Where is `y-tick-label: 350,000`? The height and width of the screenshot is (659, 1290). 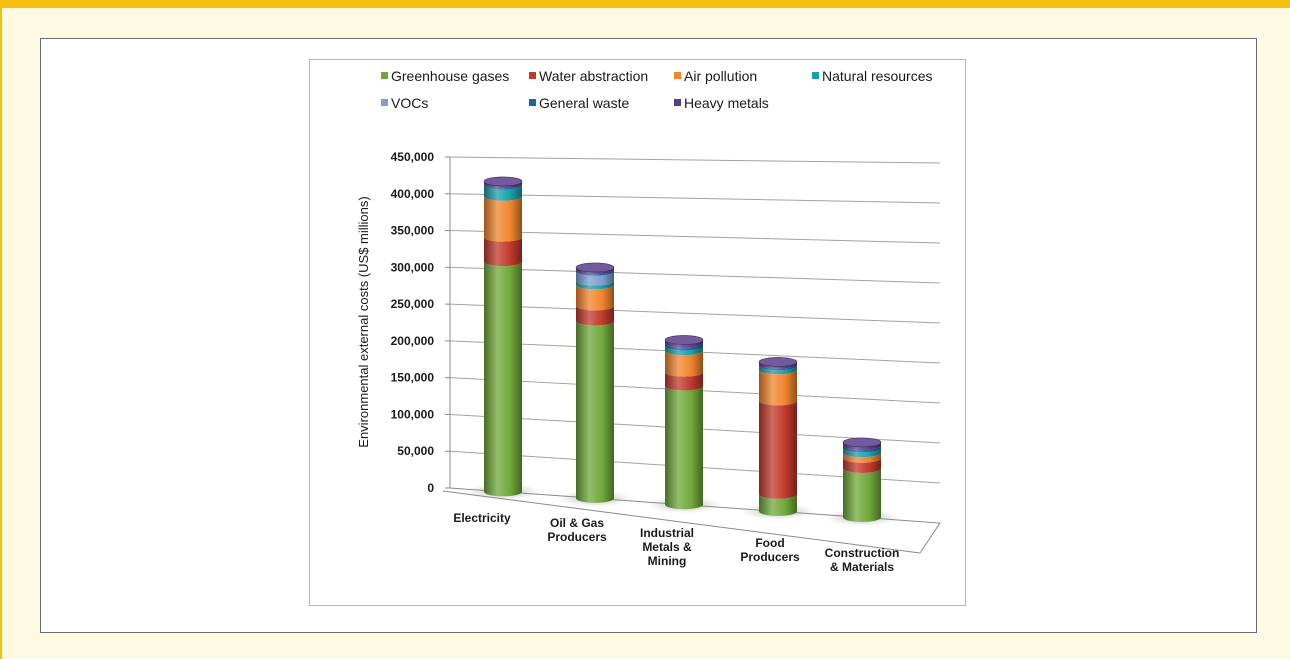
y-tick-label: 350,000 is located at coordinates (413, 231).